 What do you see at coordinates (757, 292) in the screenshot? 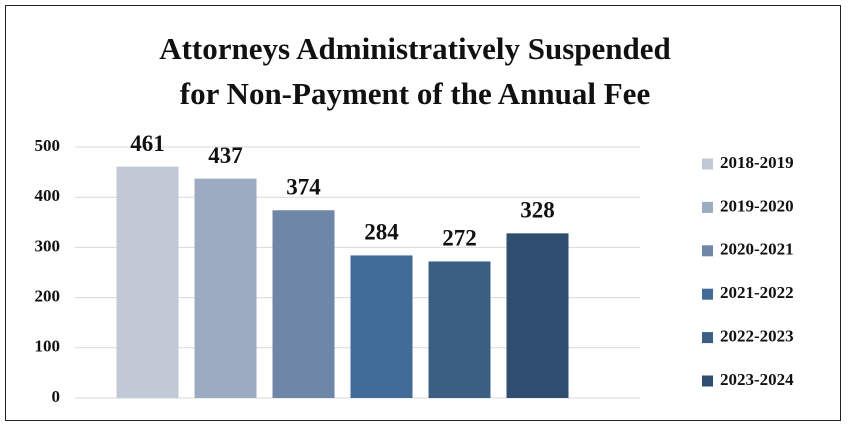
I see `legend-label: 2021-2022` at bounding box center [757, 292].